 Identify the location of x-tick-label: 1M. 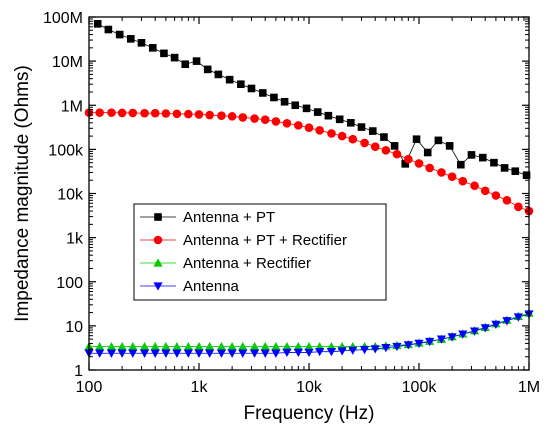
(529, 387).